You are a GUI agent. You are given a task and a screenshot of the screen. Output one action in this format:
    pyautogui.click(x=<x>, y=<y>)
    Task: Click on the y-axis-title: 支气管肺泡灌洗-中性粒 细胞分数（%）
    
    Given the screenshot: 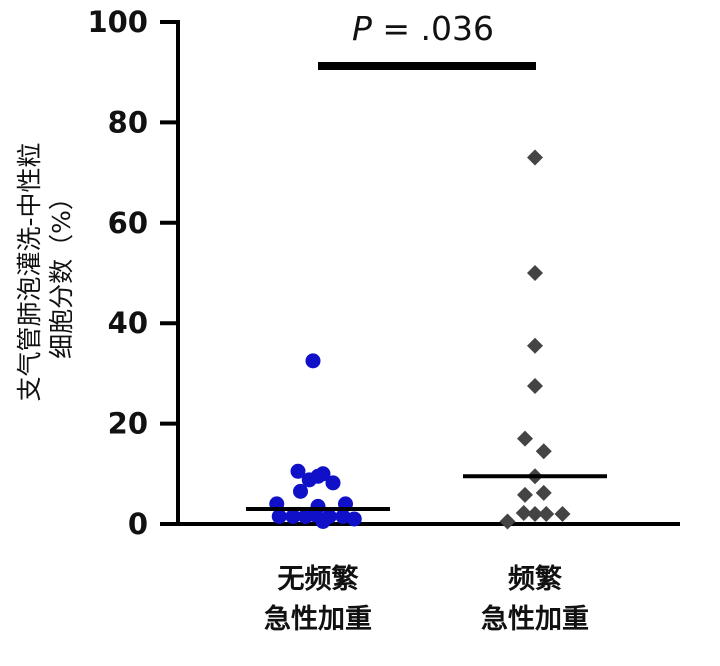 What is the action you would take?
    pyautogui.click(x=45, y=271)
    